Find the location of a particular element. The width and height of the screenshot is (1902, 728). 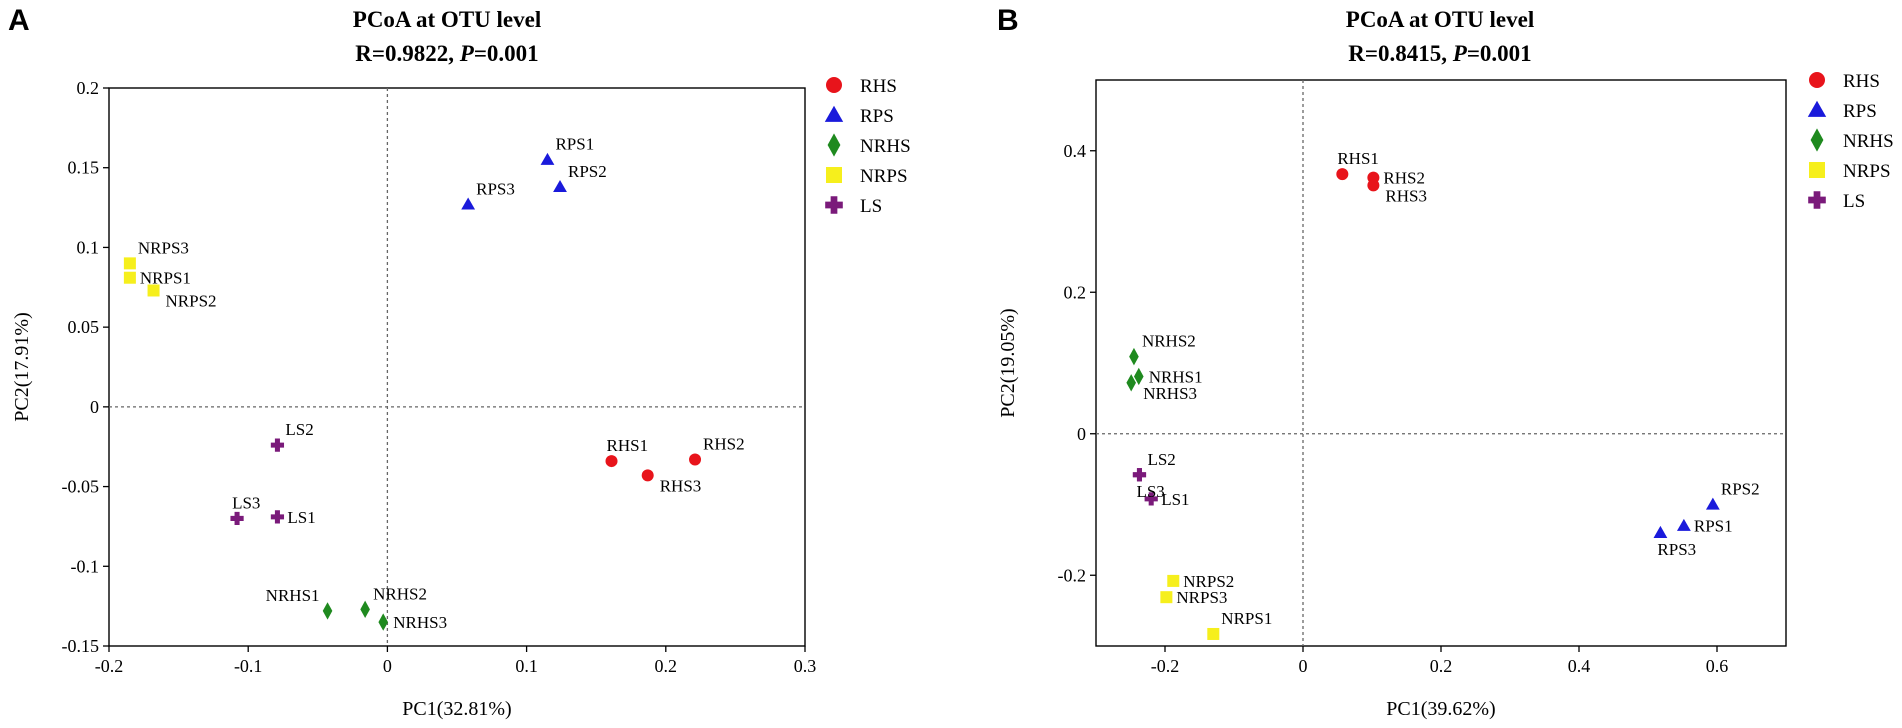

point-ls3 is located at coordinates (237, 518).